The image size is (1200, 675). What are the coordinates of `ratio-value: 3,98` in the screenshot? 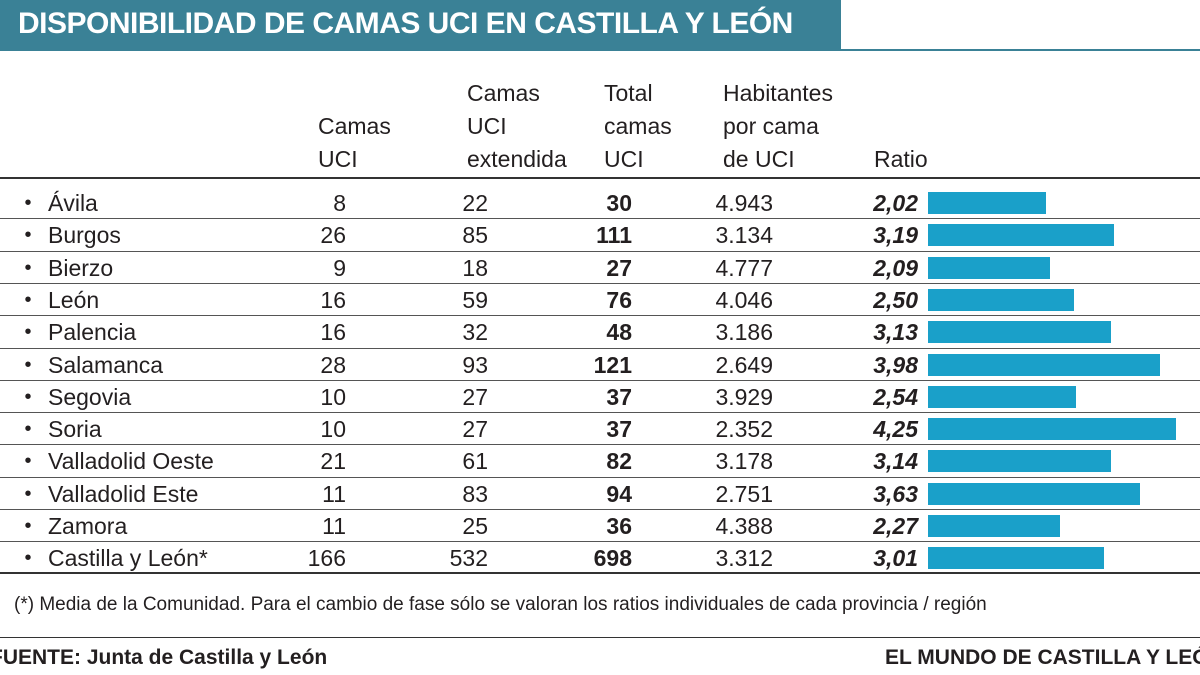 It's located at (895, 364).